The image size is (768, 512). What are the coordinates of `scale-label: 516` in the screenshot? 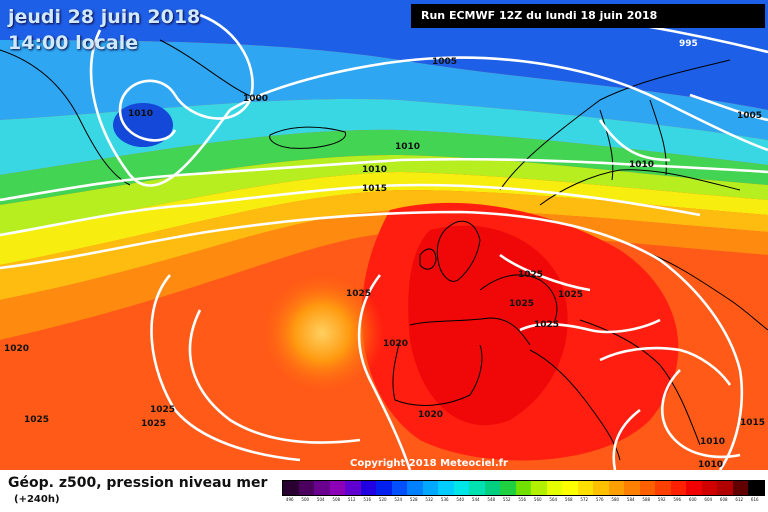 It's located at (367, 499).